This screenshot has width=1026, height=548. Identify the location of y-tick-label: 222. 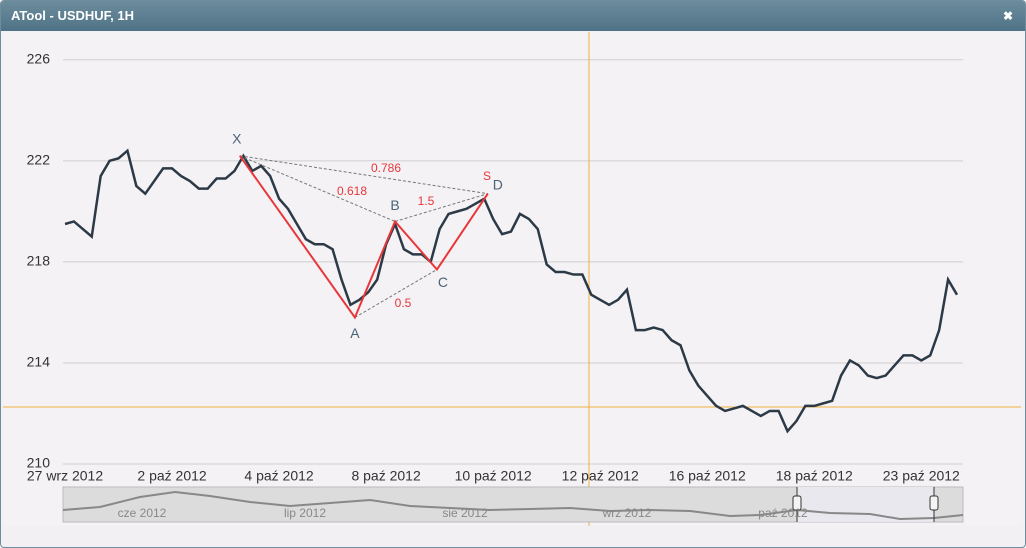
(39, 160).